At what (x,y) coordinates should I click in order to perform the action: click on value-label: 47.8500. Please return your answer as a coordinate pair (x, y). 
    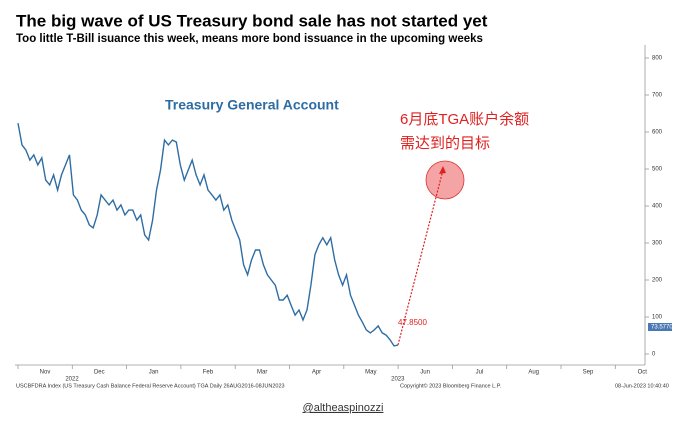
    Looking at the image, I should click on (412, 322).